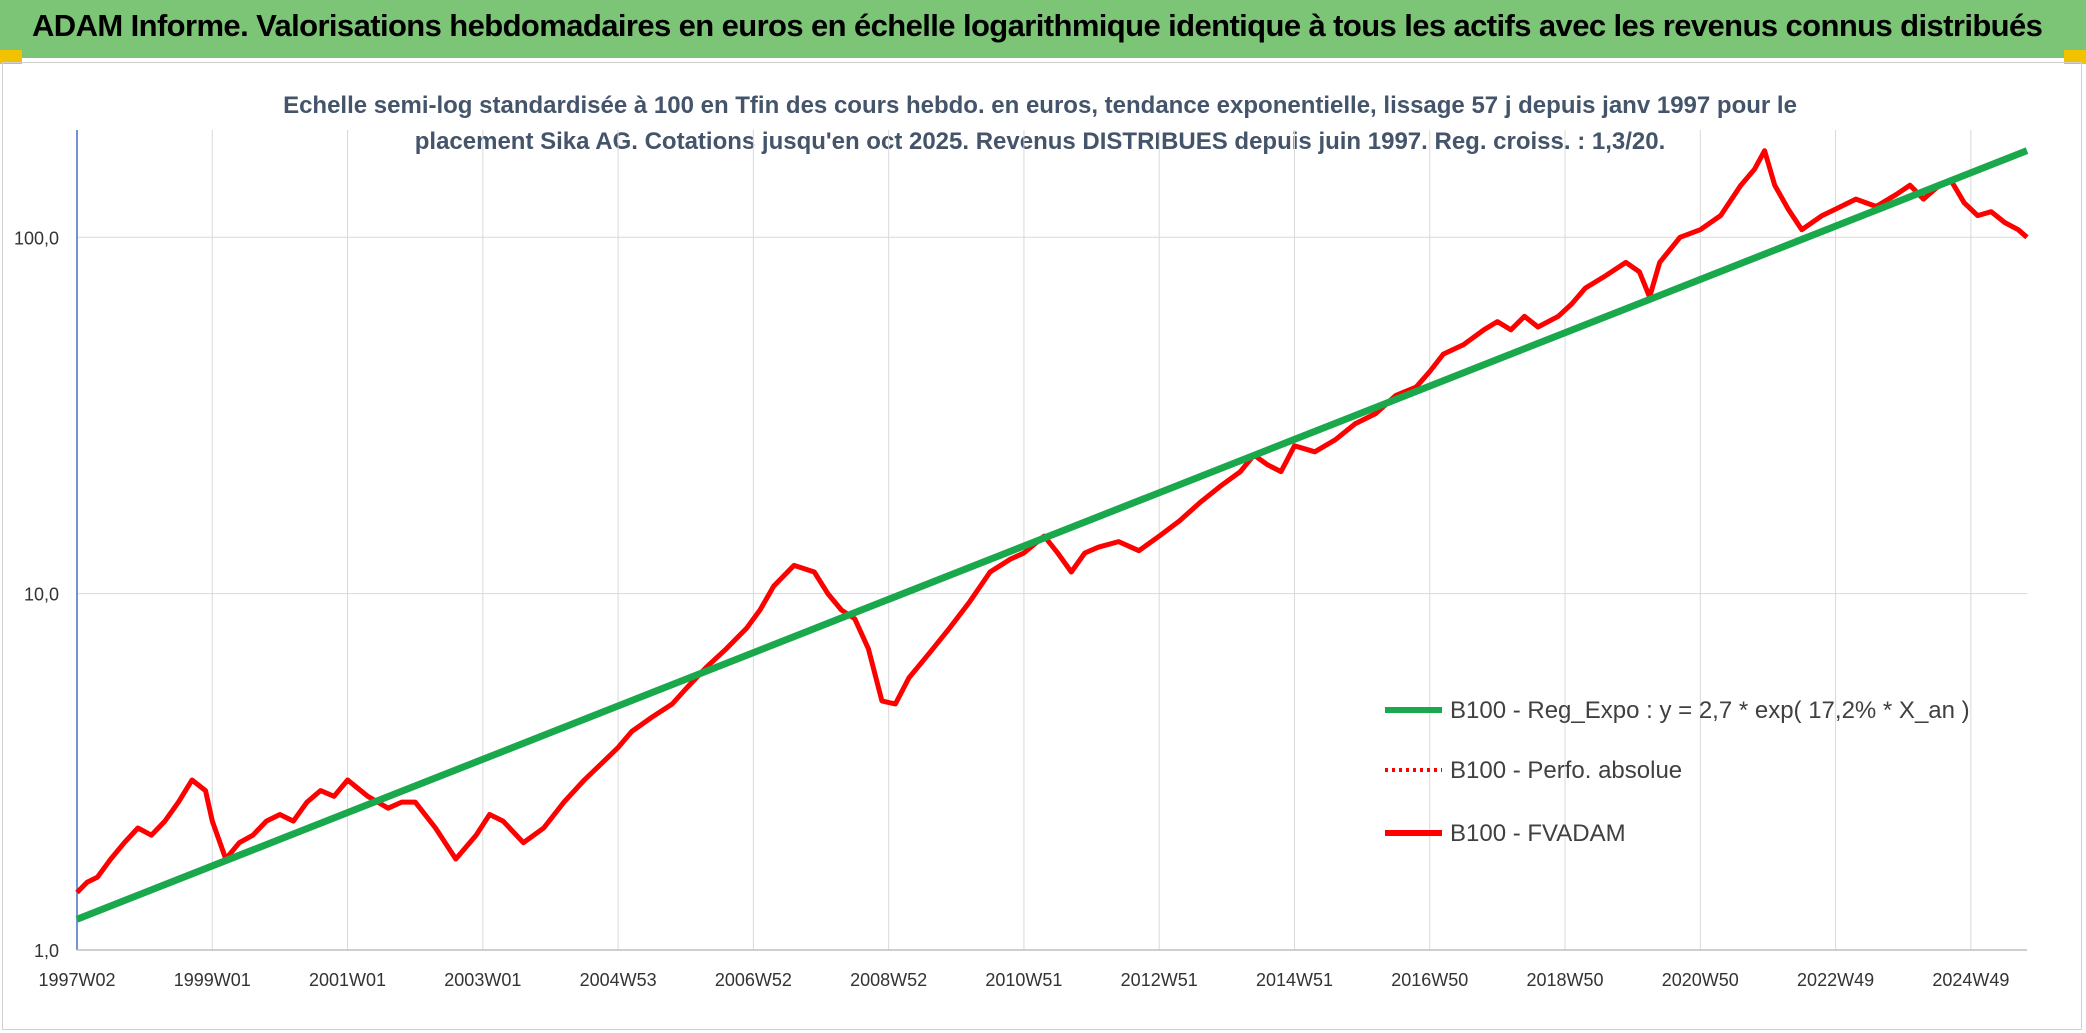 The image size is (2086, 1033). I want to click on y-tick-label: 1,0, so click(46, 951).